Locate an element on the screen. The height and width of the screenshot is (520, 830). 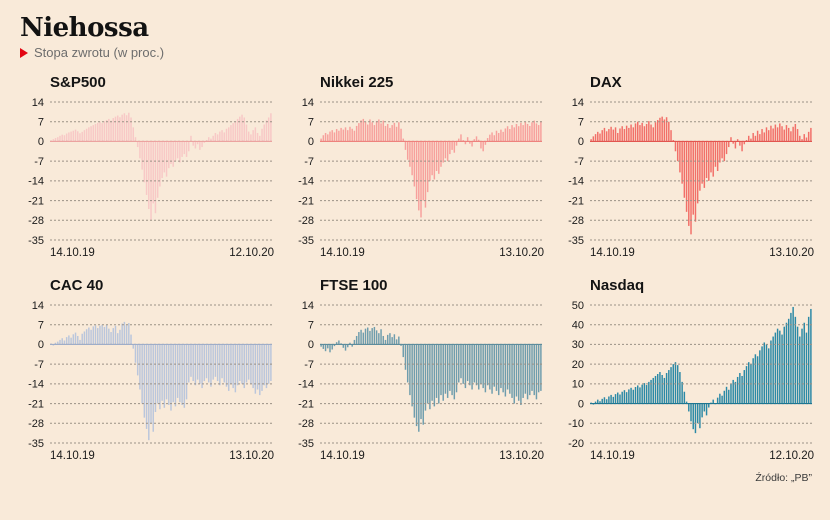
svg-text: -10 is located at coordinates (576, 424).